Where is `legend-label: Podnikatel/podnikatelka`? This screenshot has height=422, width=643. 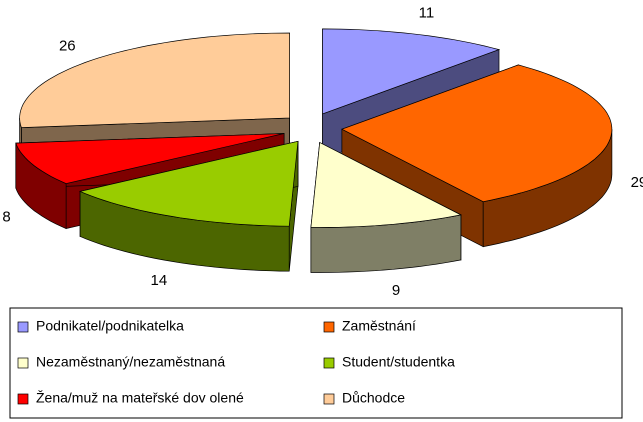
legend-label: Podnikatel/podnikatelka is located at coordinates (110, 326).